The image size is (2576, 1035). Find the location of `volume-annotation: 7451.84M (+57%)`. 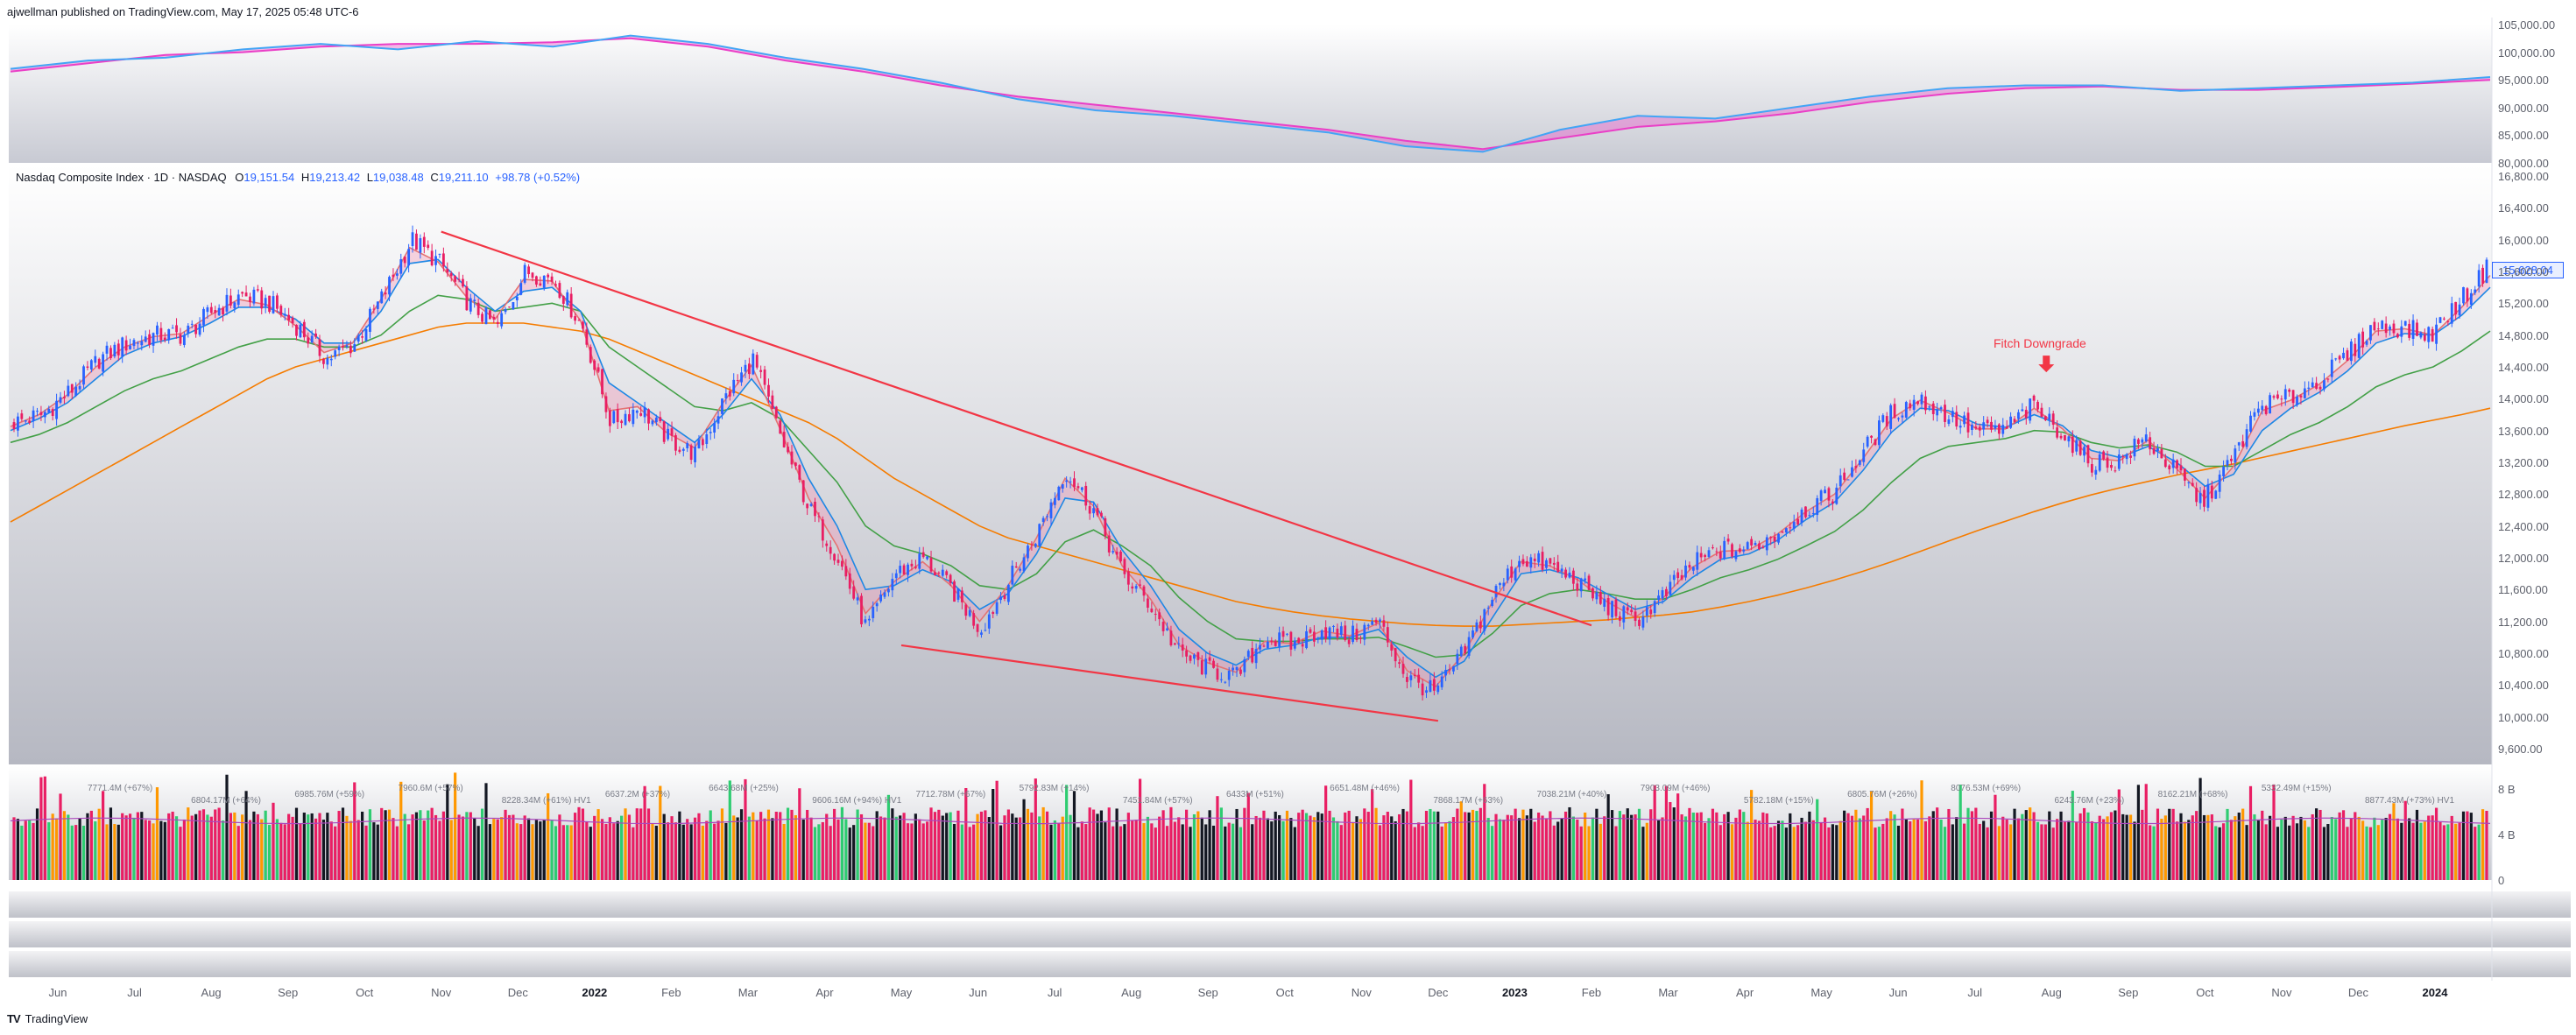

volume-annotation: 7451.84M (+57%) is located at coordinates (1157, 801).